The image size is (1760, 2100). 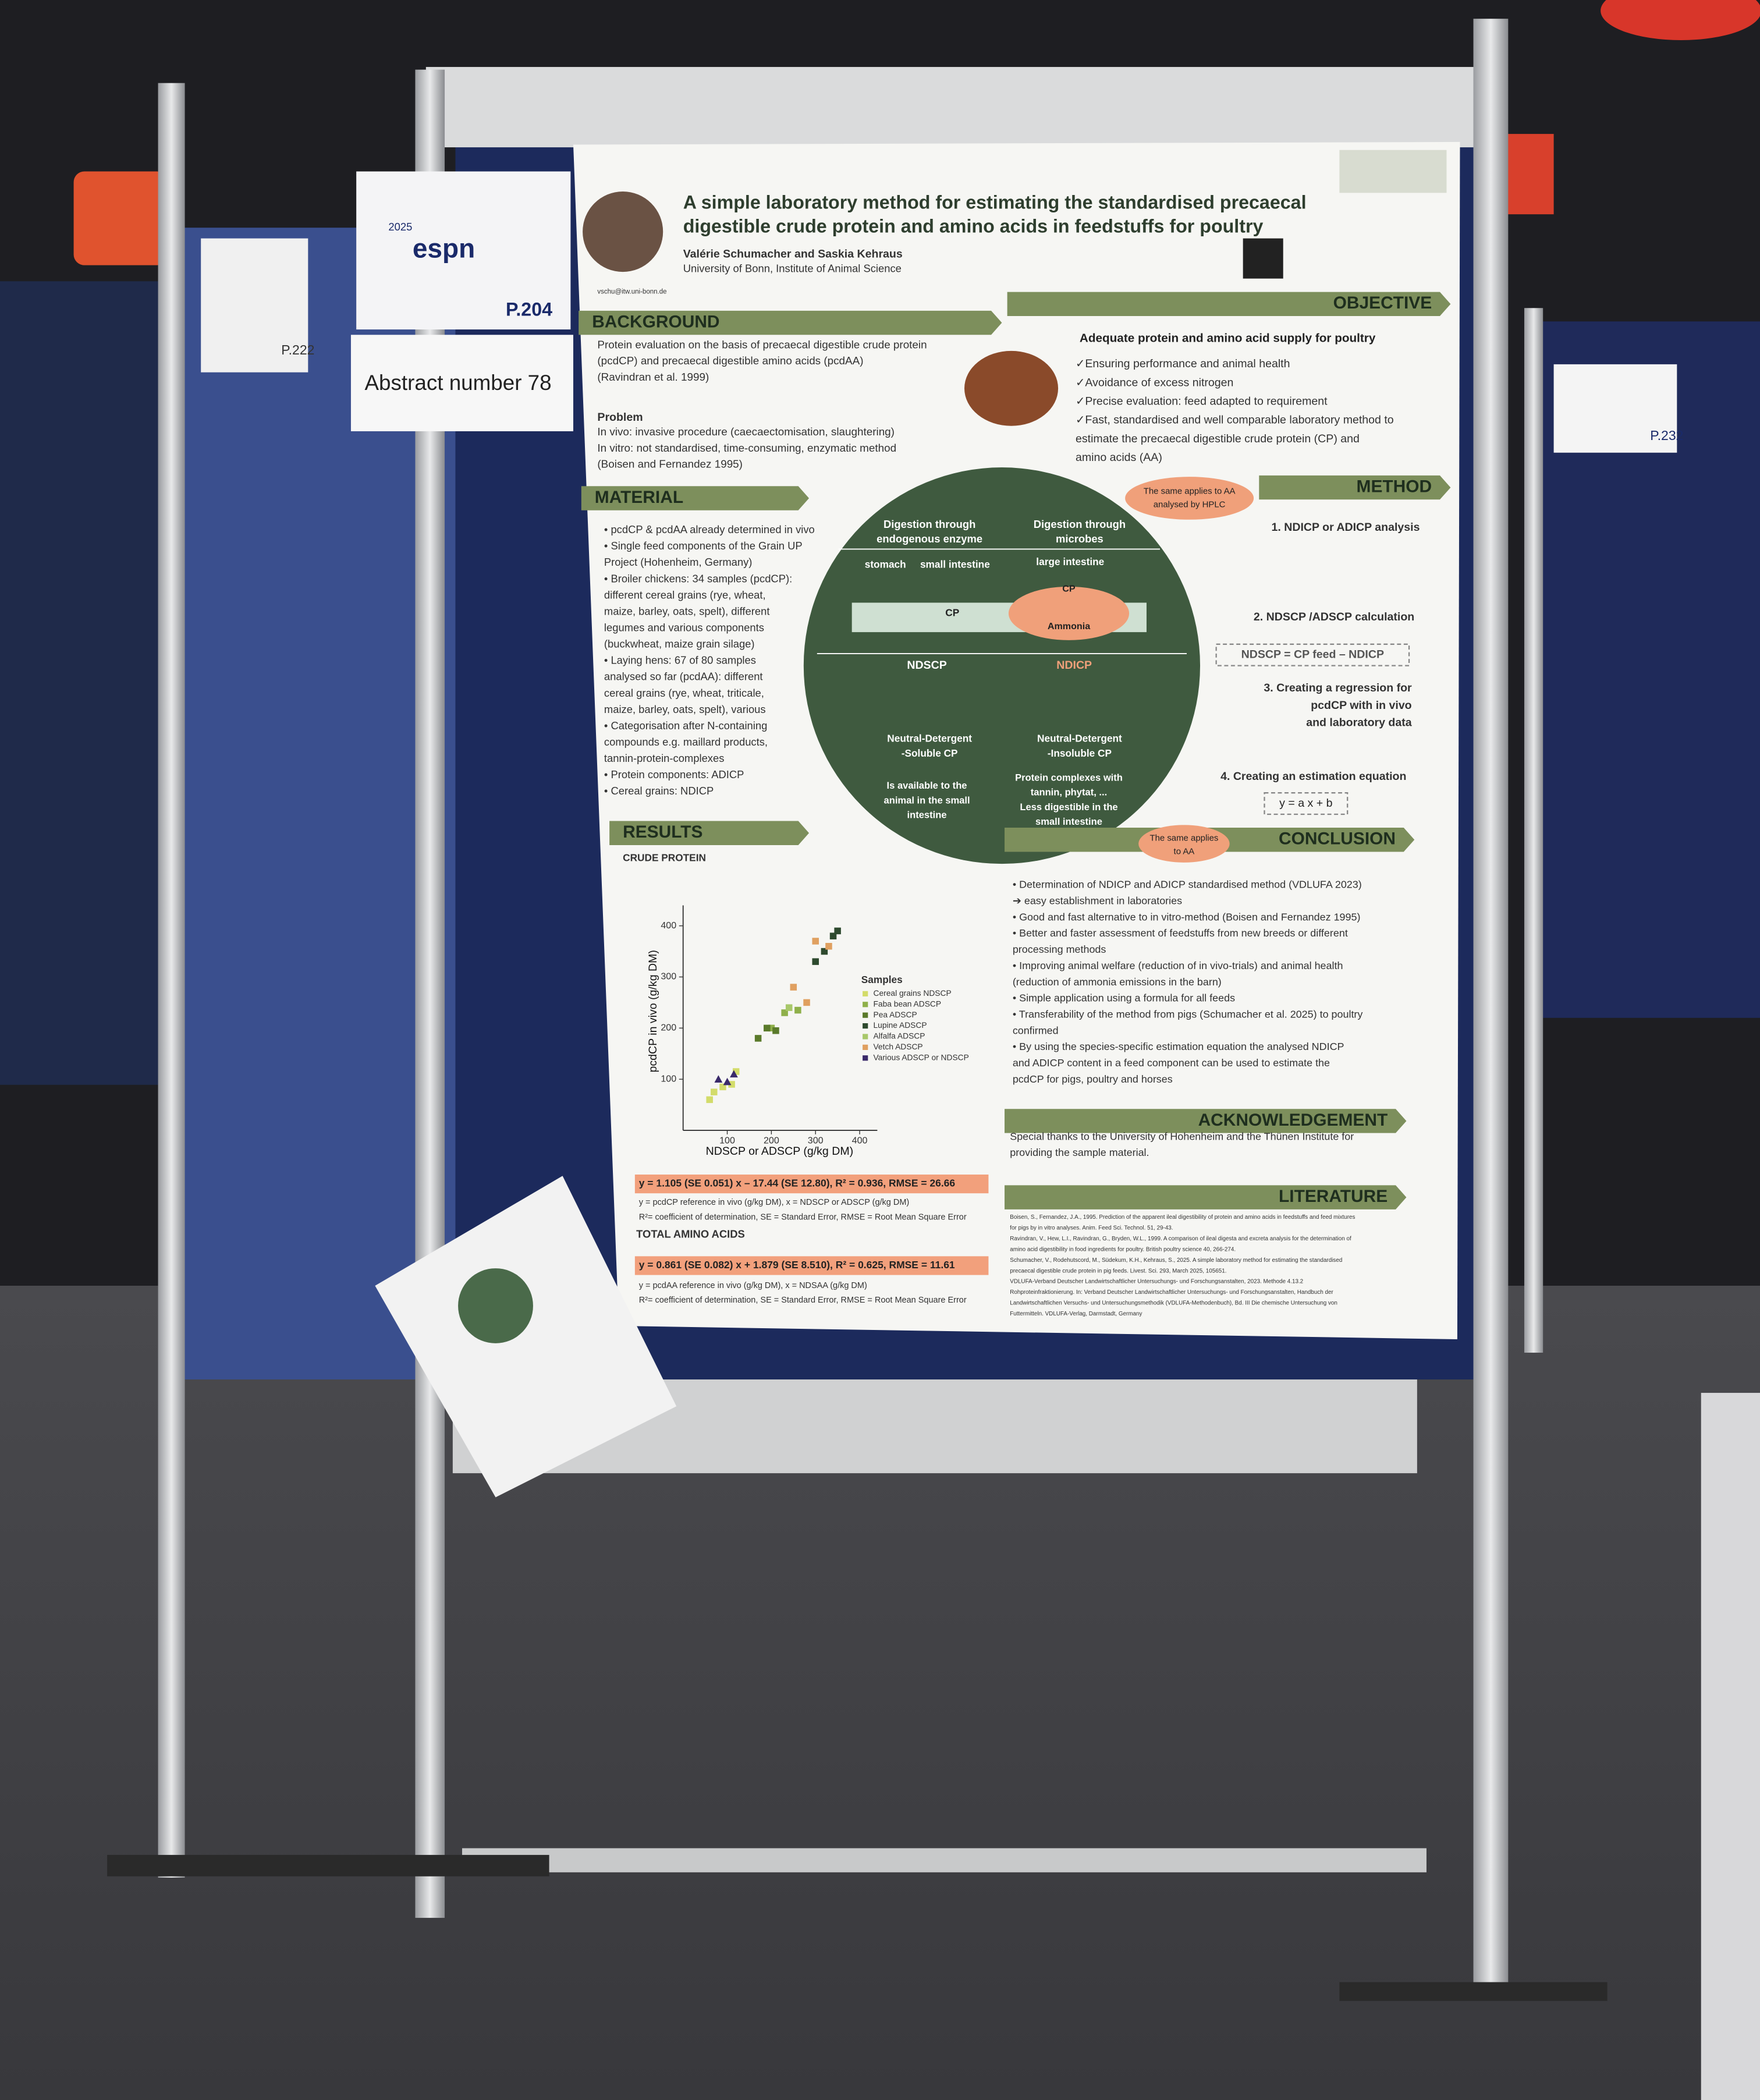 I want to click on legend-label: Lupine ADSCP, so click(x=900, y=1025).